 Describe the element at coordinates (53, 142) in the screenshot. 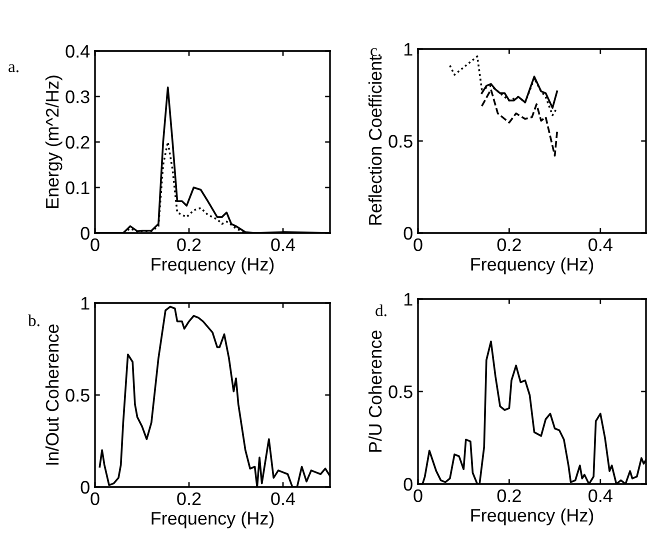

I see `y-axis-title: Energy (m^2/Hz)` at that location.